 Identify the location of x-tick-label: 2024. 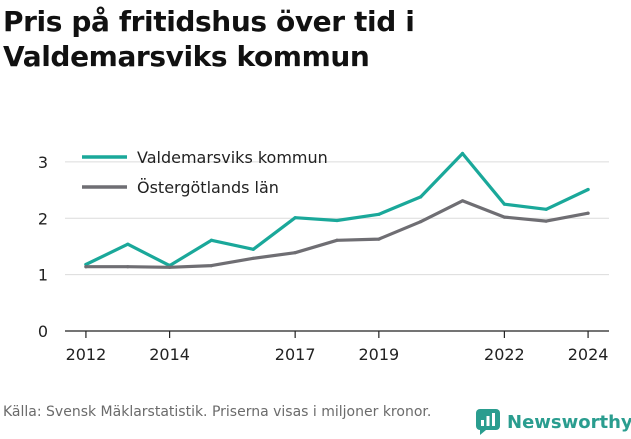
(588, 354).